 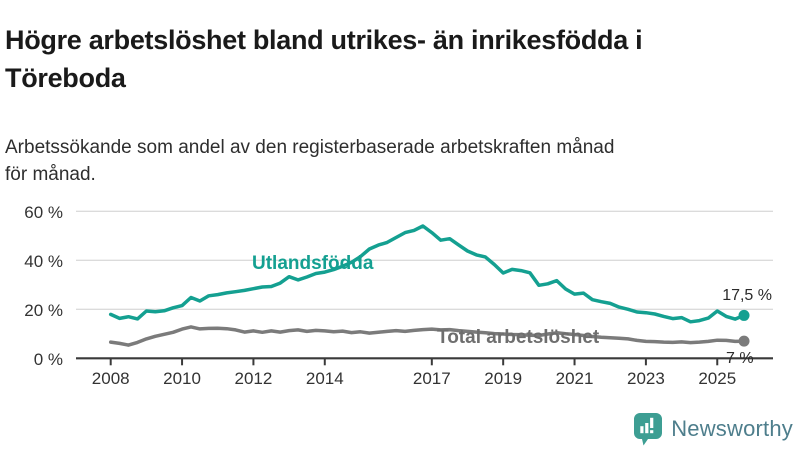 I want to click on series-label-total-arbetsloshet: Total arbetslöshet, so click(x=518, y=337).